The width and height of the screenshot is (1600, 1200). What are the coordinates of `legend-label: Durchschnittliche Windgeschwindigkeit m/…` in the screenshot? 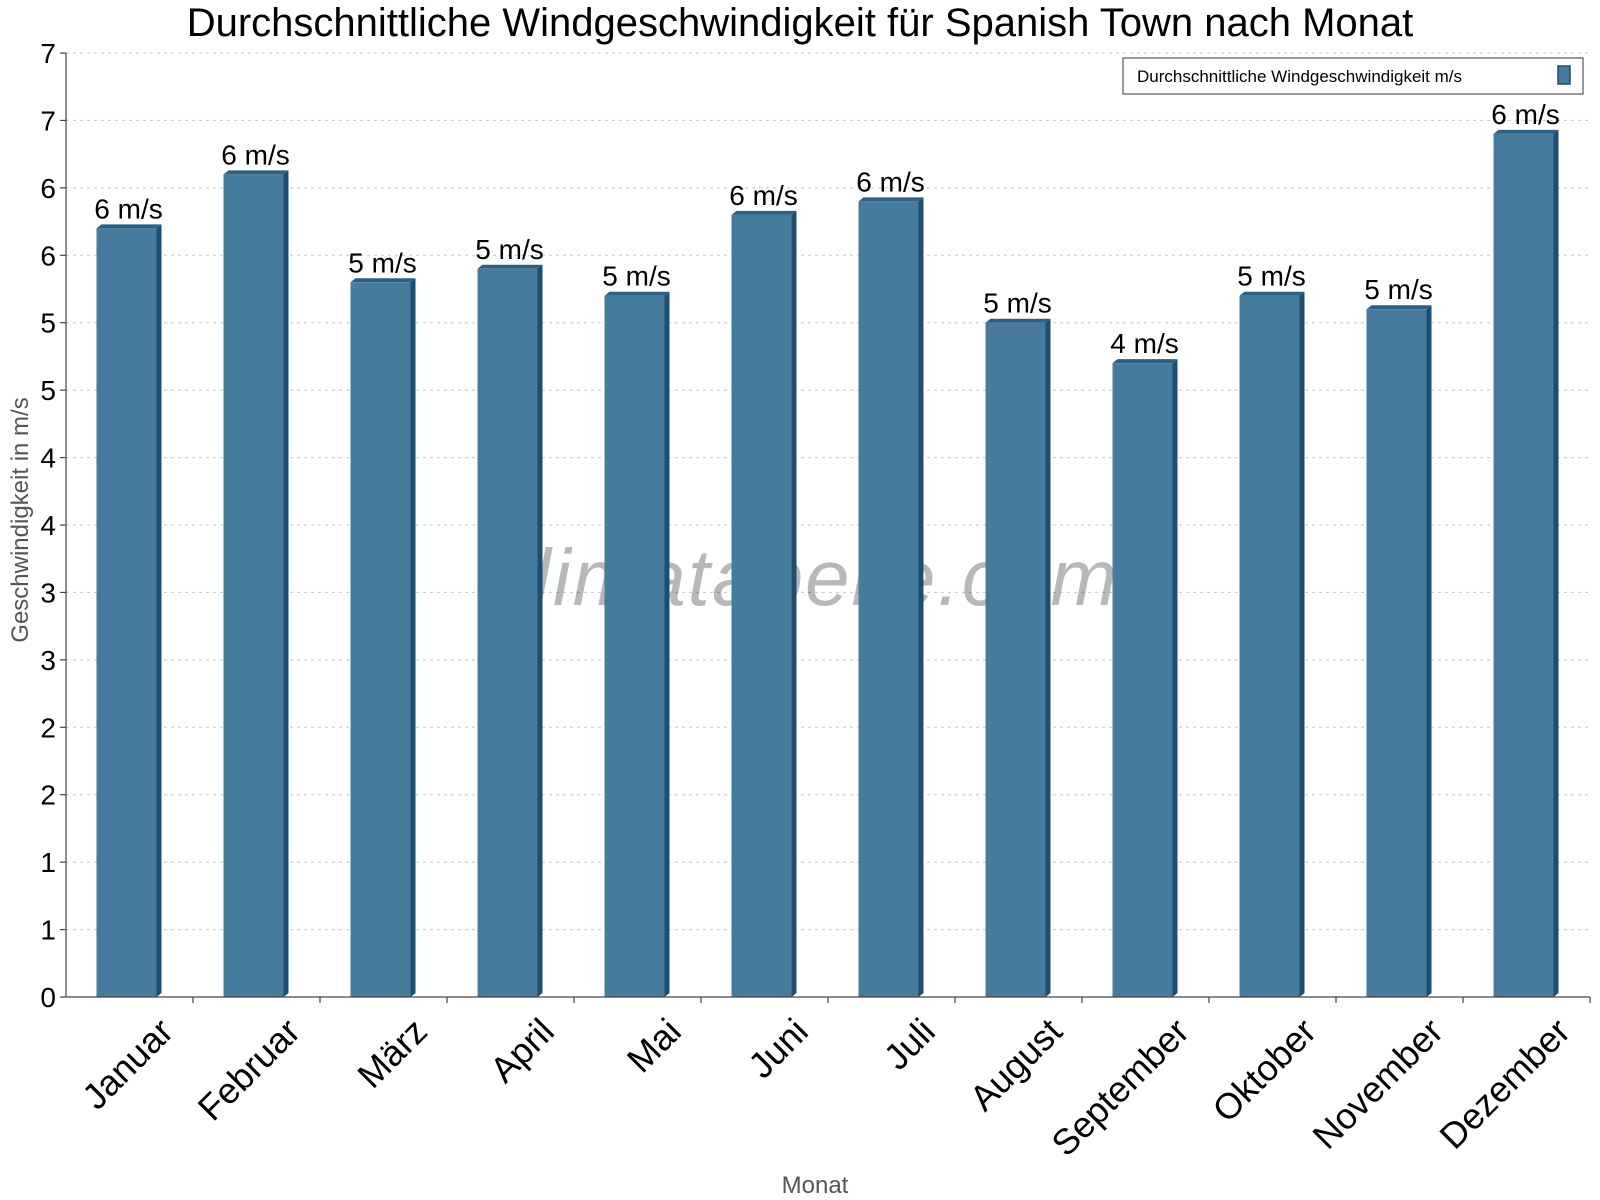 It's located at (1299, 76).